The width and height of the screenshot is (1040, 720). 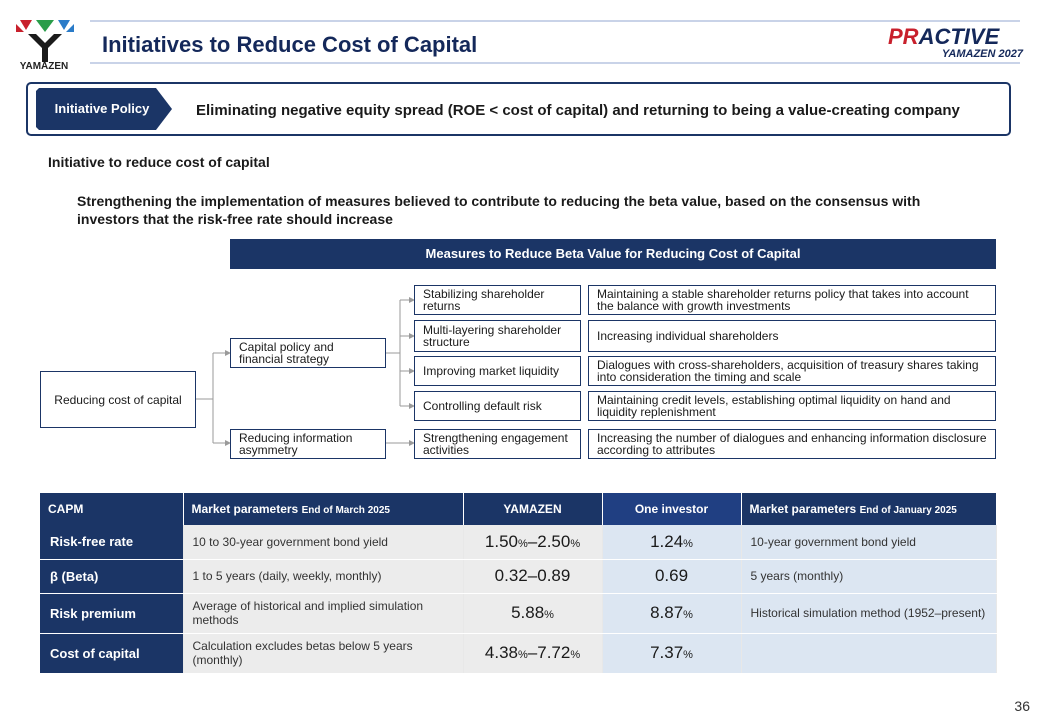 I want to click on page-title: Initiatives to Reduce Cost of Capital, so click(x=290, y=44).